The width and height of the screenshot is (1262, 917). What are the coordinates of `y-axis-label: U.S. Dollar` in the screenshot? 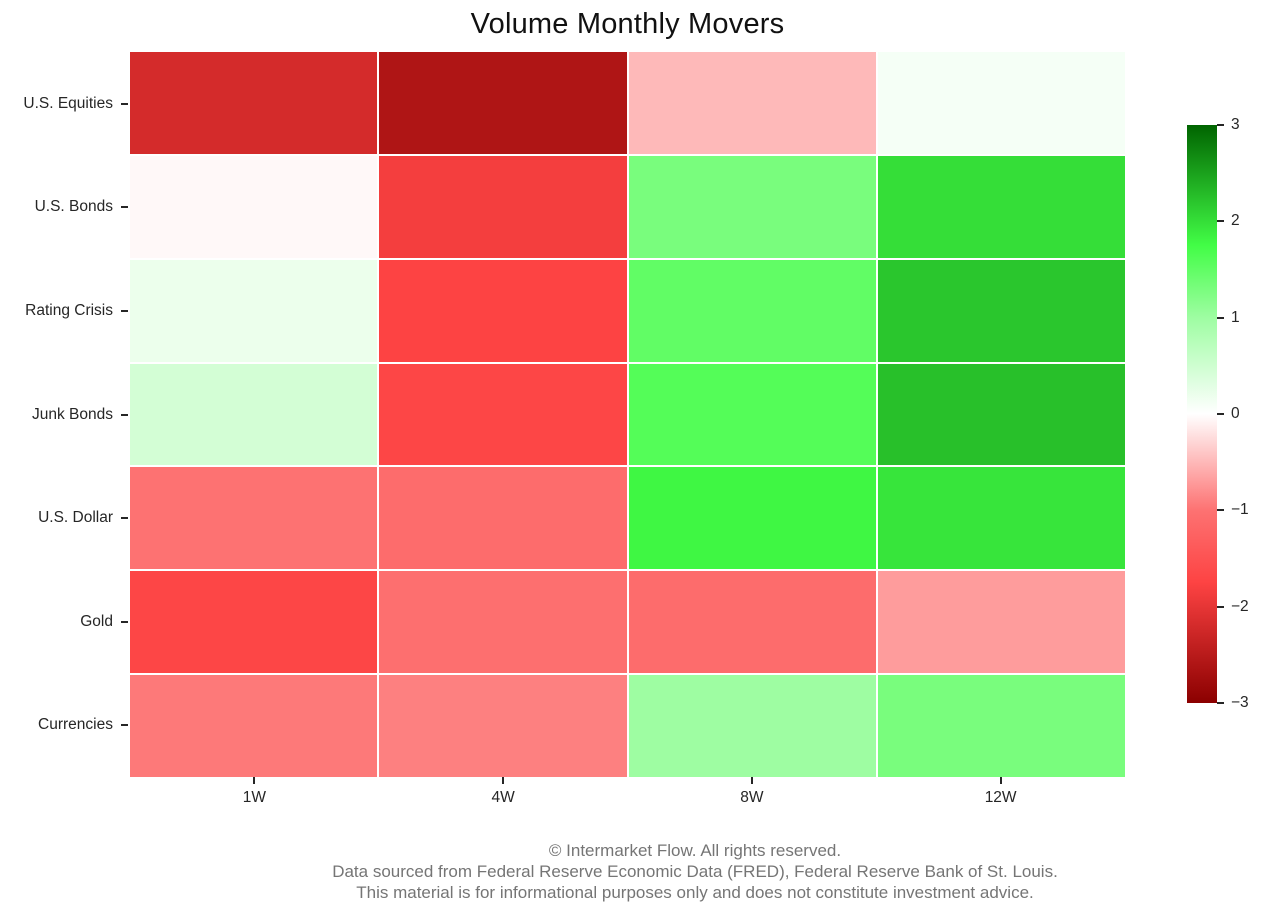 It's located at (75, 518).